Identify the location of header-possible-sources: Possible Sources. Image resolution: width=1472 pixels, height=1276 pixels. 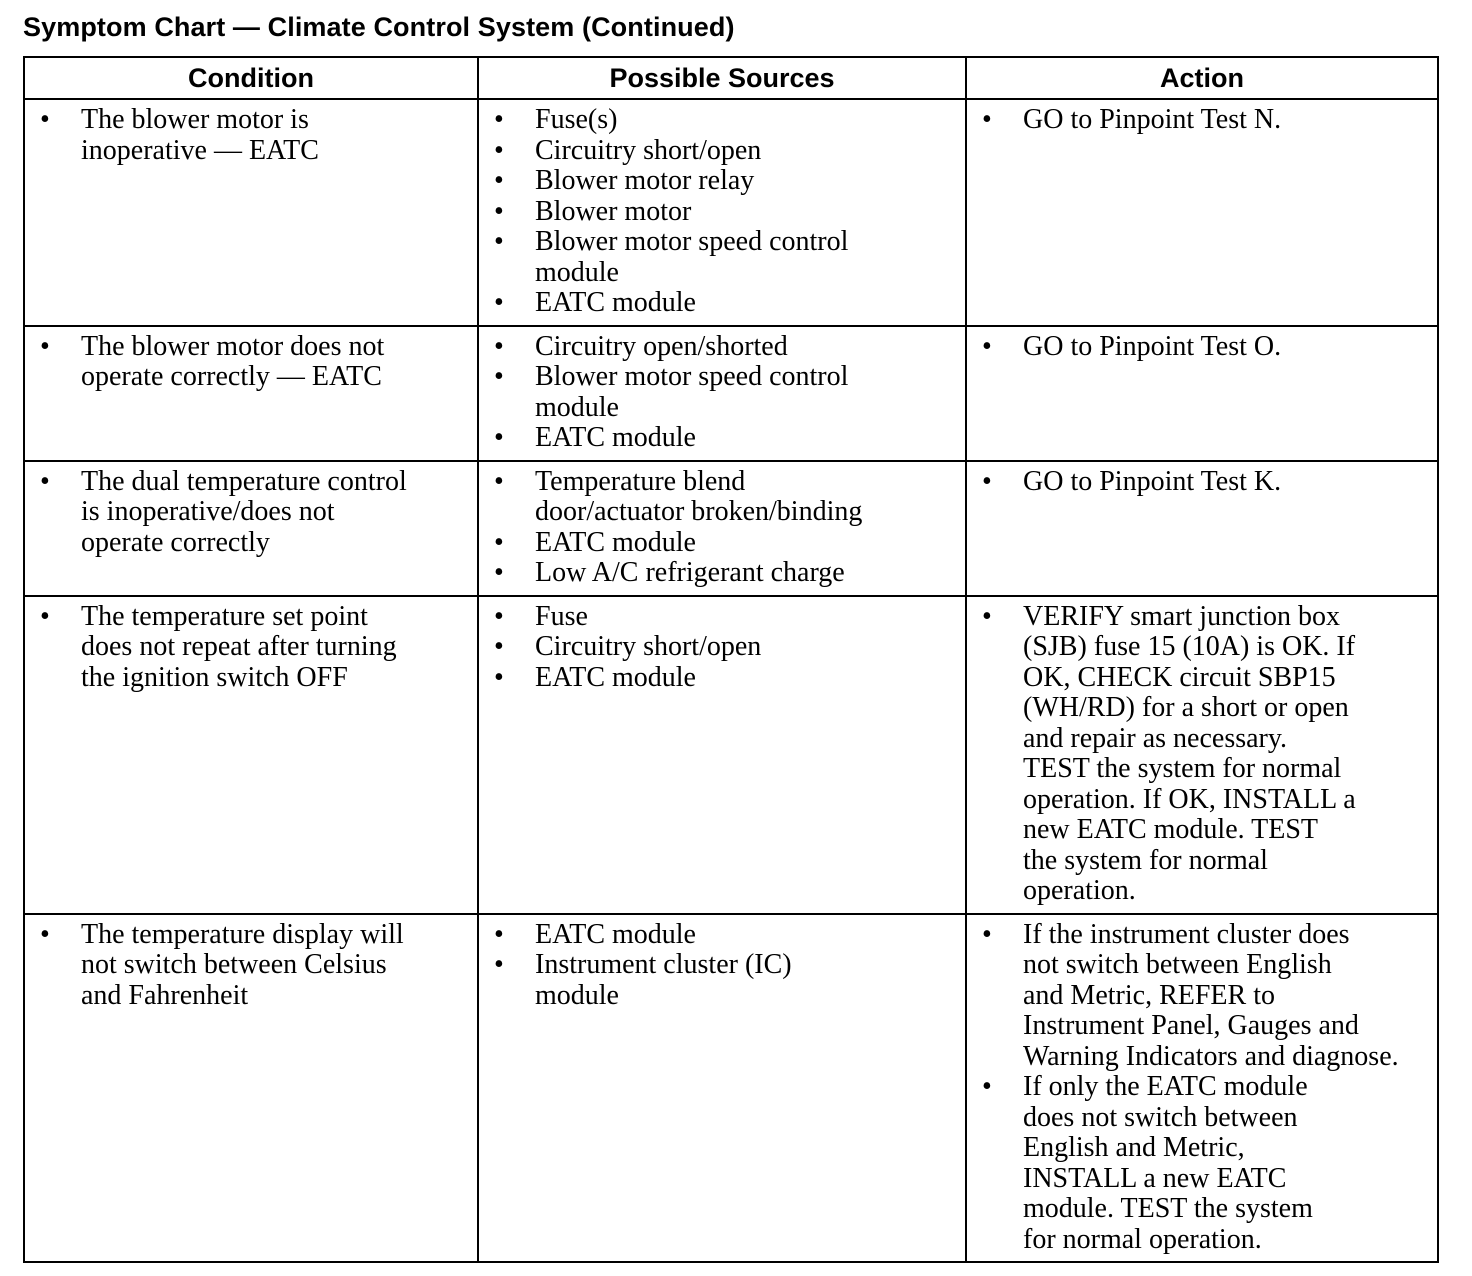
(722, 78).